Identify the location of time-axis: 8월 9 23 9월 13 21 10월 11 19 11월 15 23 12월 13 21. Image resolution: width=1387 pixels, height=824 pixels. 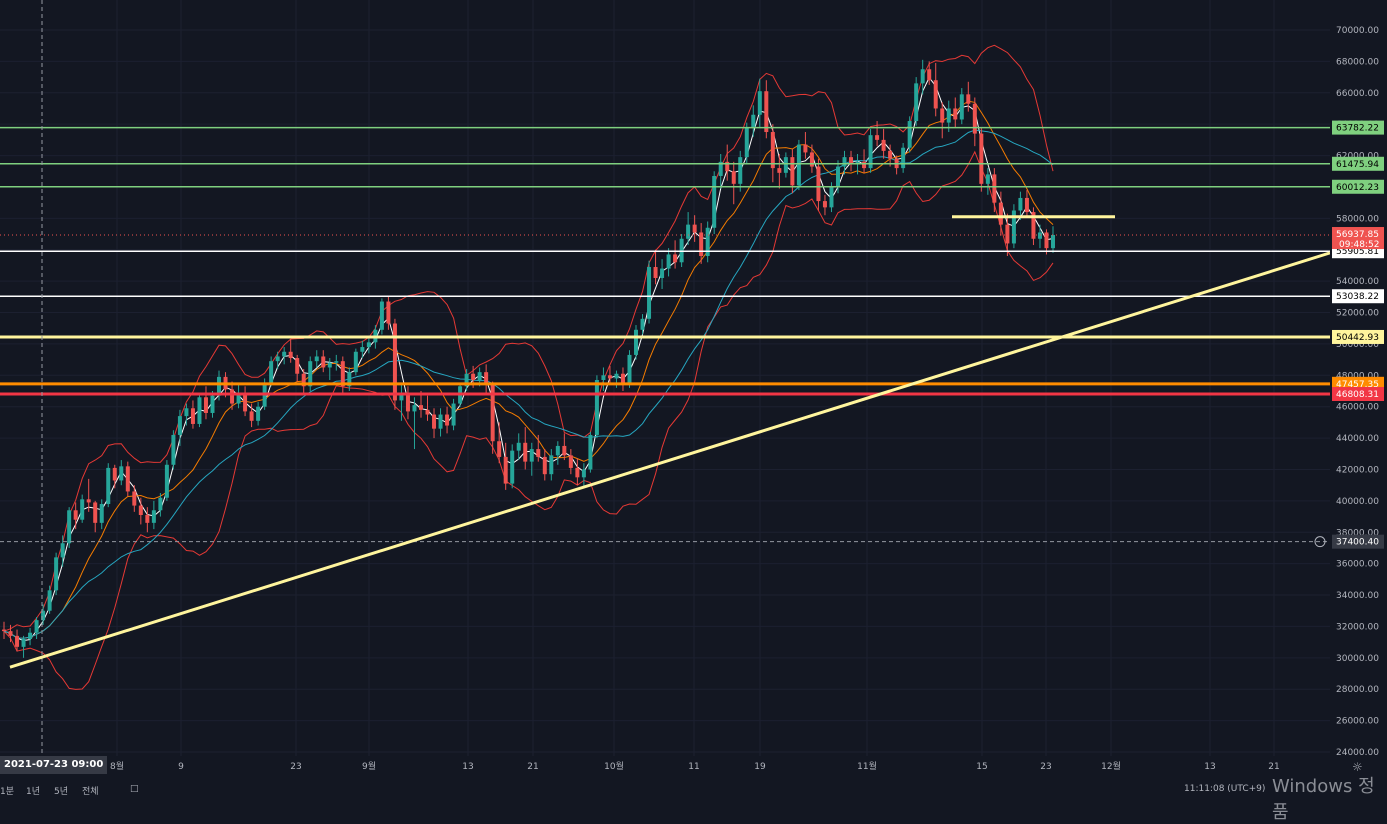
(693, 766).